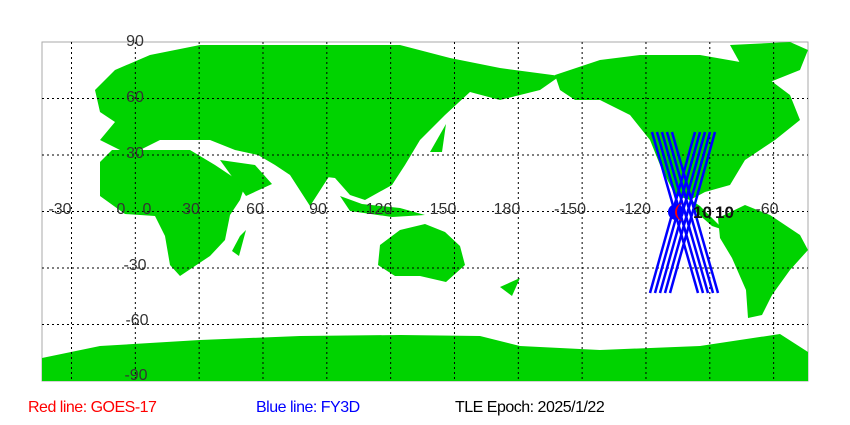 This screenshot has width=850, height=425. What do you see at coordinates (677, 127) in the screenshot?
I see `north-america` at bounding box center [677, 127].